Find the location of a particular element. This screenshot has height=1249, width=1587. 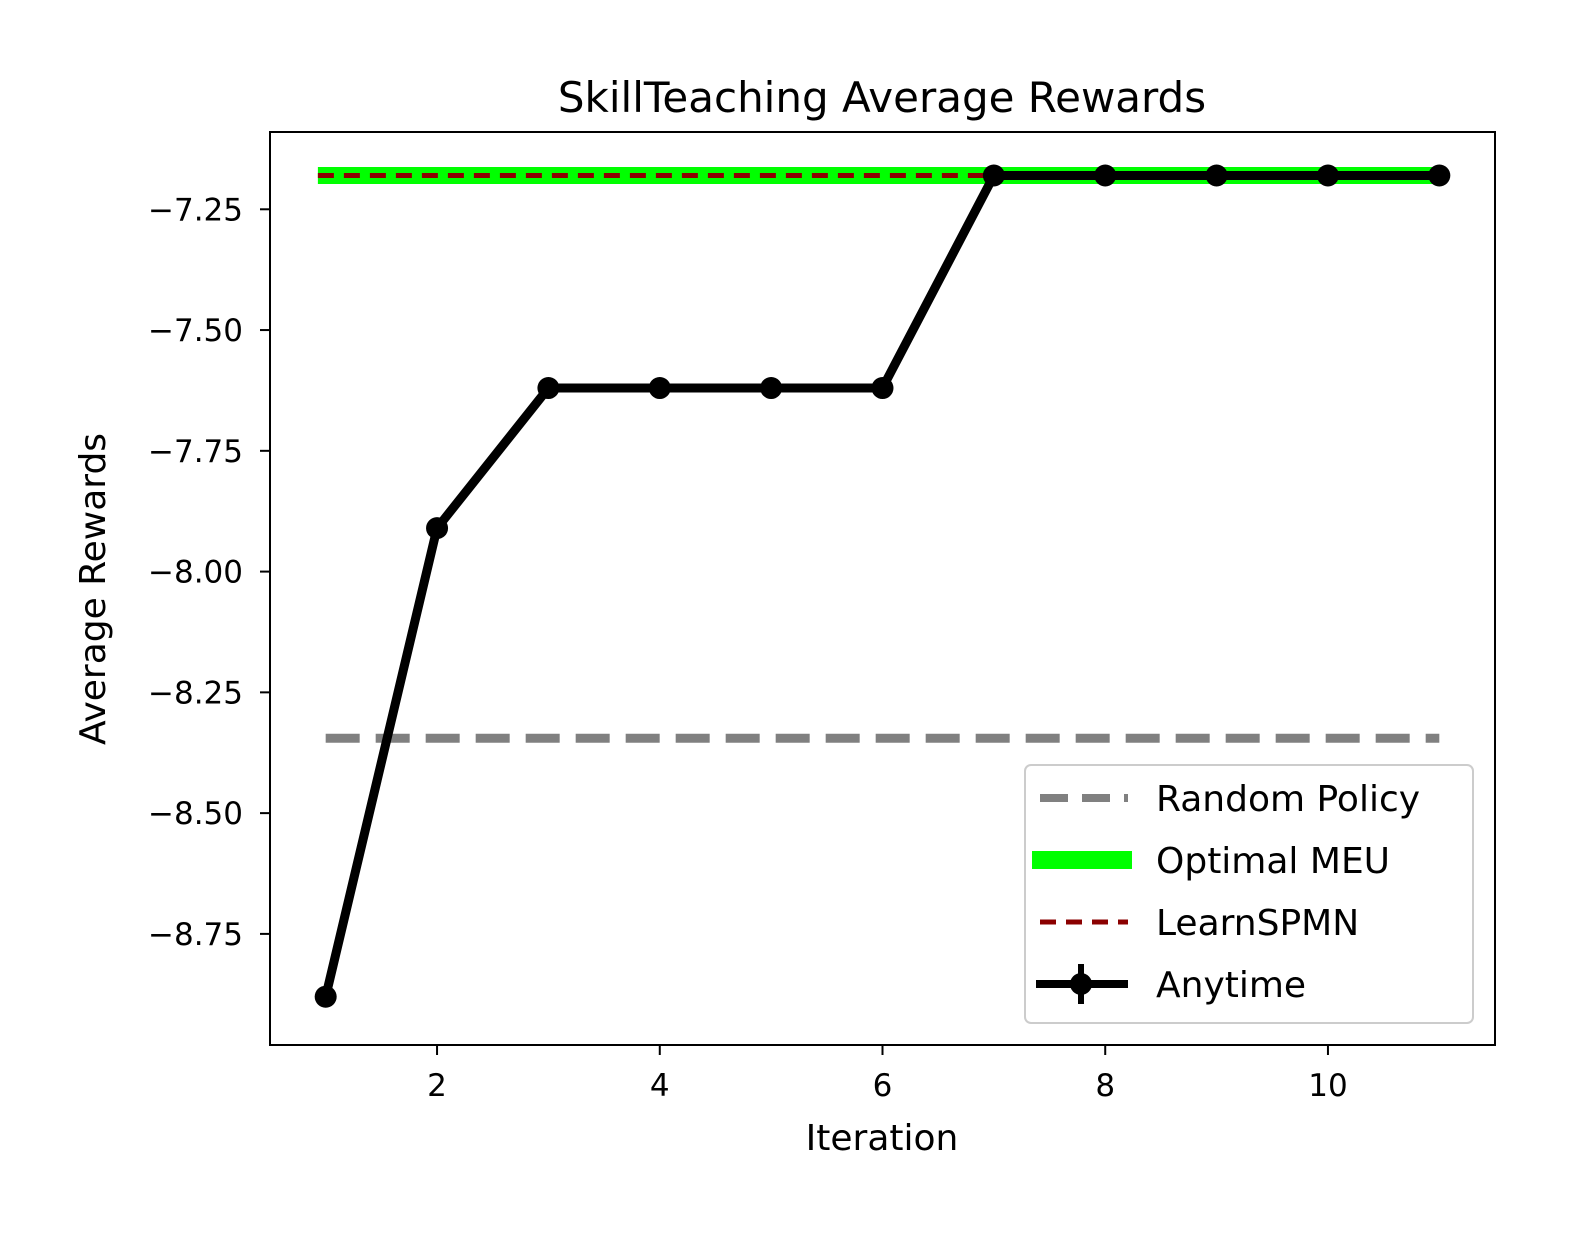

y-tick-label: −8.25 is located at coordinates (195, 693).